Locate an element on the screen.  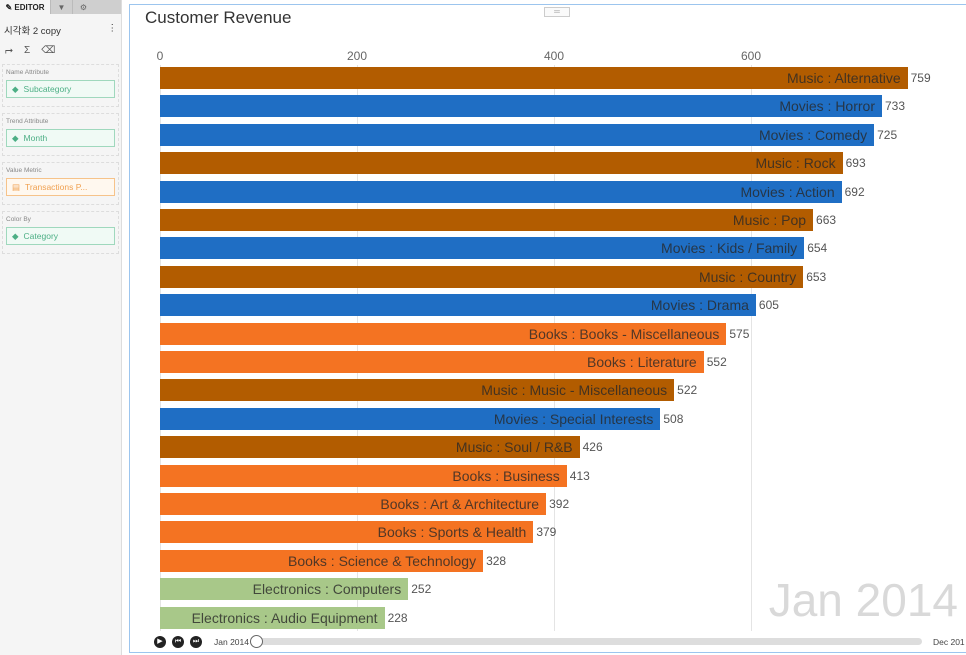
field-pill: ◆ Subcategory is located at coordinates (60, 89).